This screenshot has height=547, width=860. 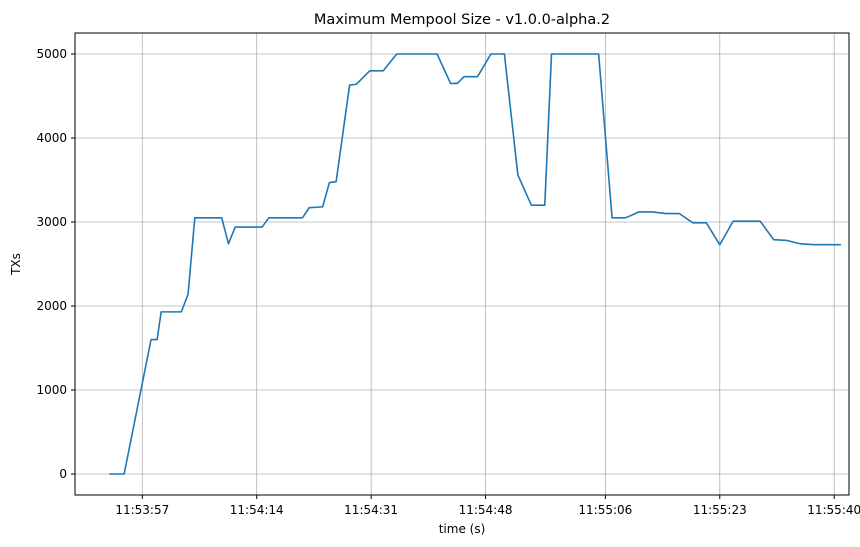 I want to click on y-tick-label: 2000, so click(x=51, y=306).